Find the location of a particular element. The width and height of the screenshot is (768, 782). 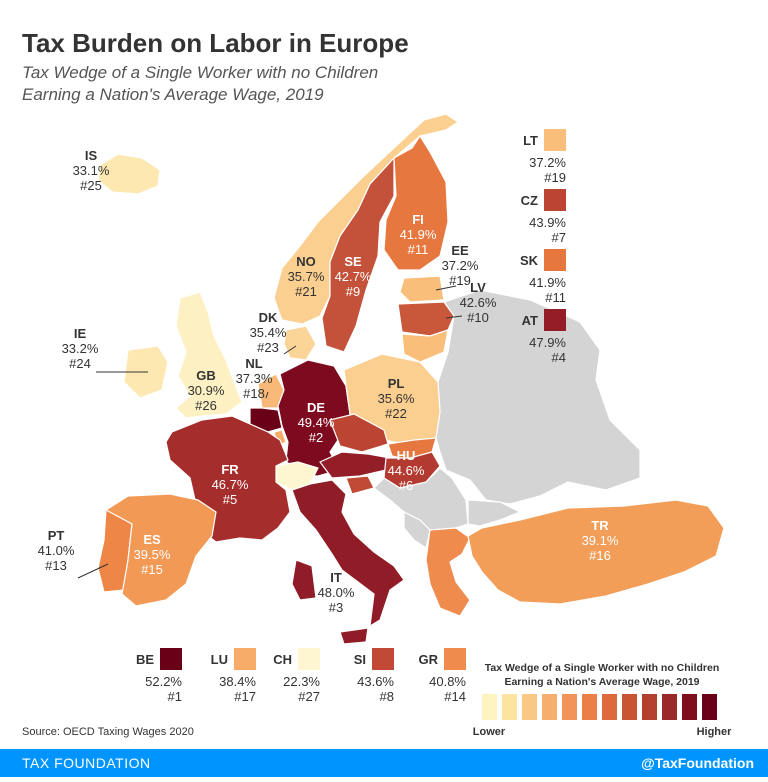

key-value-label: 52.2% is located at coordinates (163, 681).